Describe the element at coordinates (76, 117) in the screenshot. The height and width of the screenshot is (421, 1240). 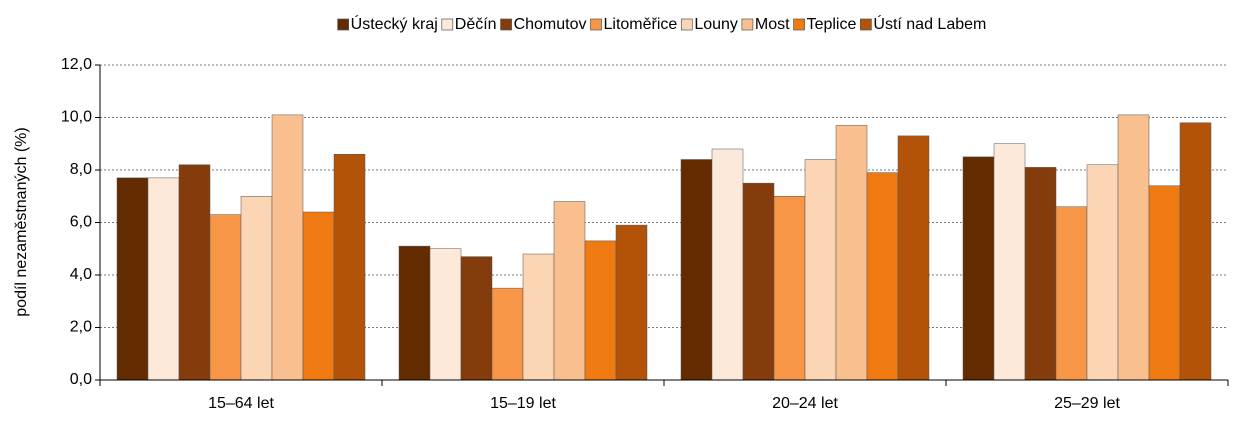
I see `y-tick-label: 10,0` at that location.